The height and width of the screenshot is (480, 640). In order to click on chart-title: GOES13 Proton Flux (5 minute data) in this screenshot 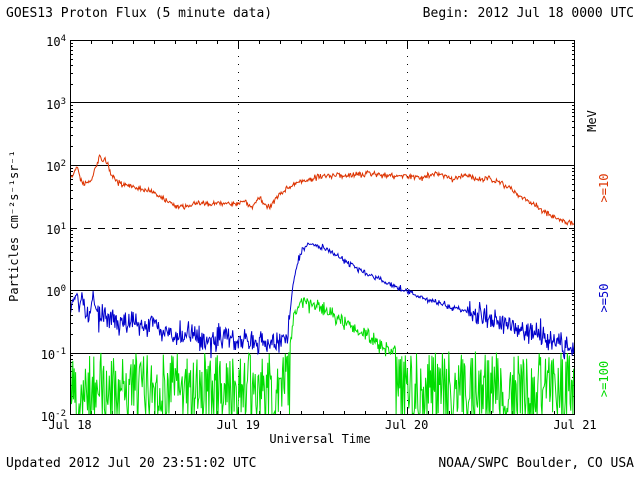, I will do `click(139, 13)`.